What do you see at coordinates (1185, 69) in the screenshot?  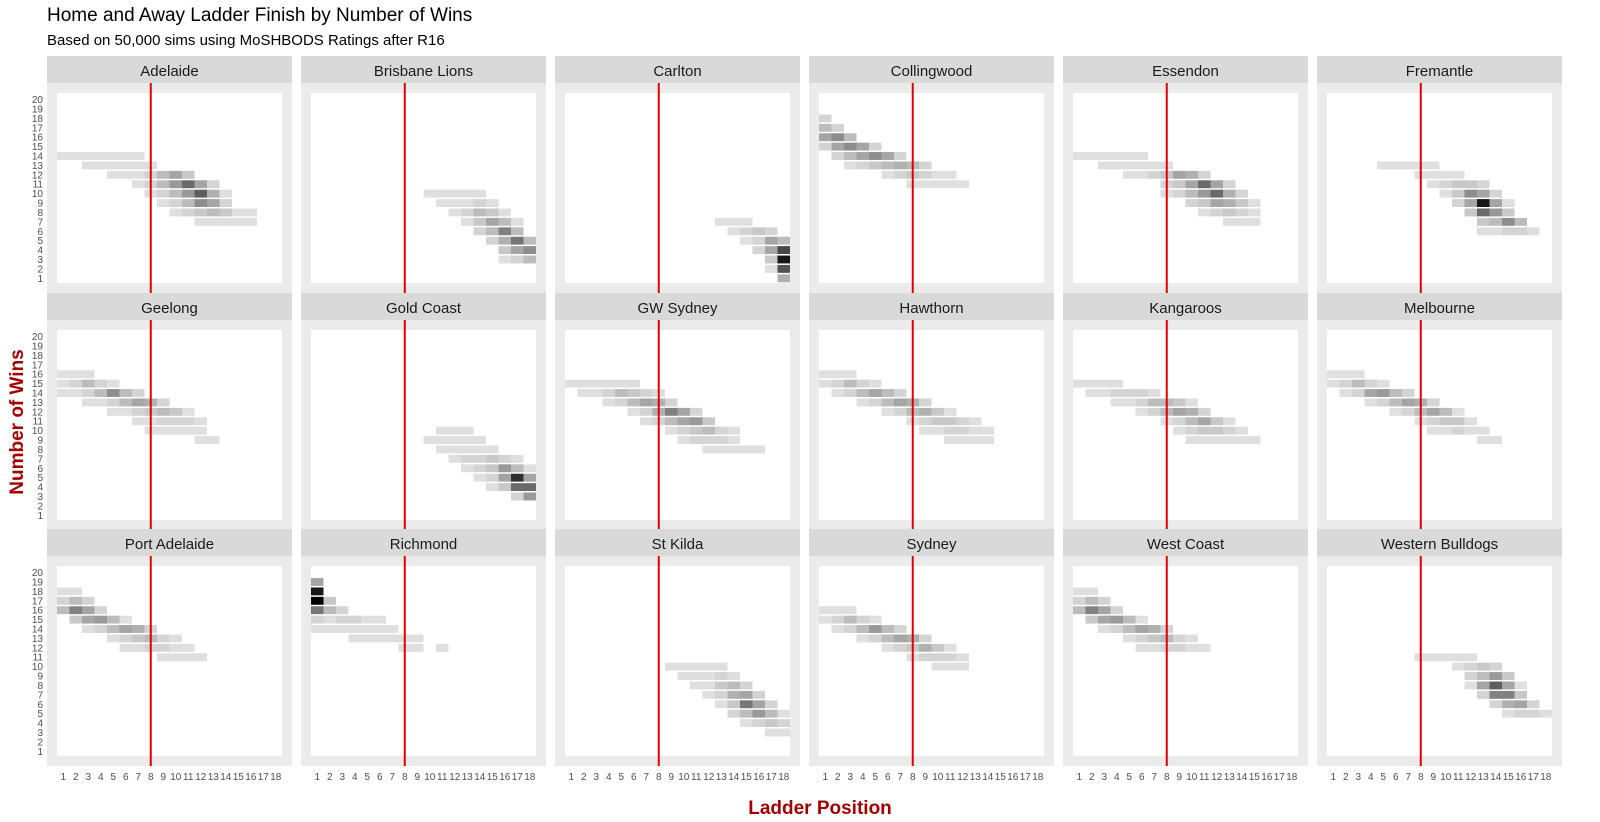 I see `strip-essendon` at bounding box center [1185, 69].